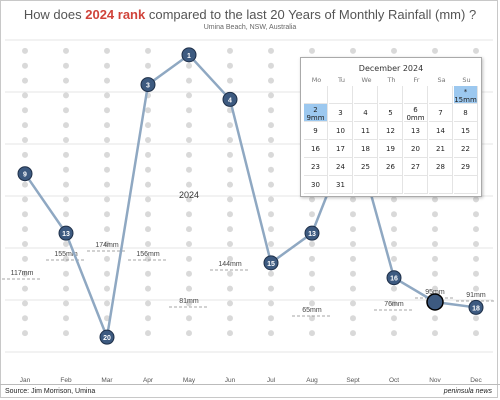  Describe the element at coordinates (366, 131) in the screenshot. I see `calendar-day-cell: 11` at that location.